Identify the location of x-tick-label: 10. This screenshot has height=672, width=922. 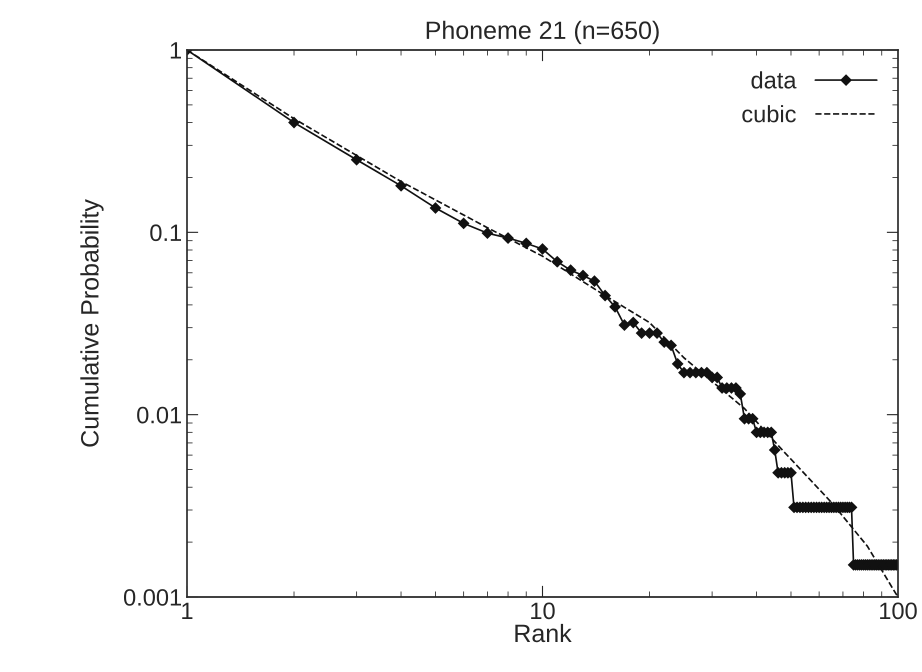
(543, 611).